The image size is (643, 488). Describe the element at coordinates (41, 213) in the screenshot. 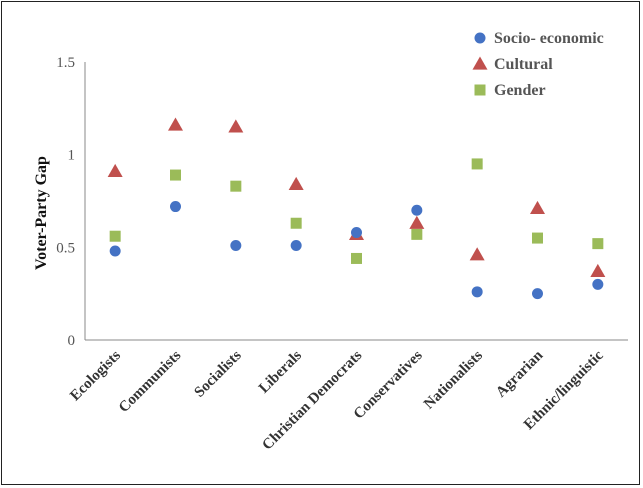

I see `y-axis-title: Voter-Party Gap` at that location.